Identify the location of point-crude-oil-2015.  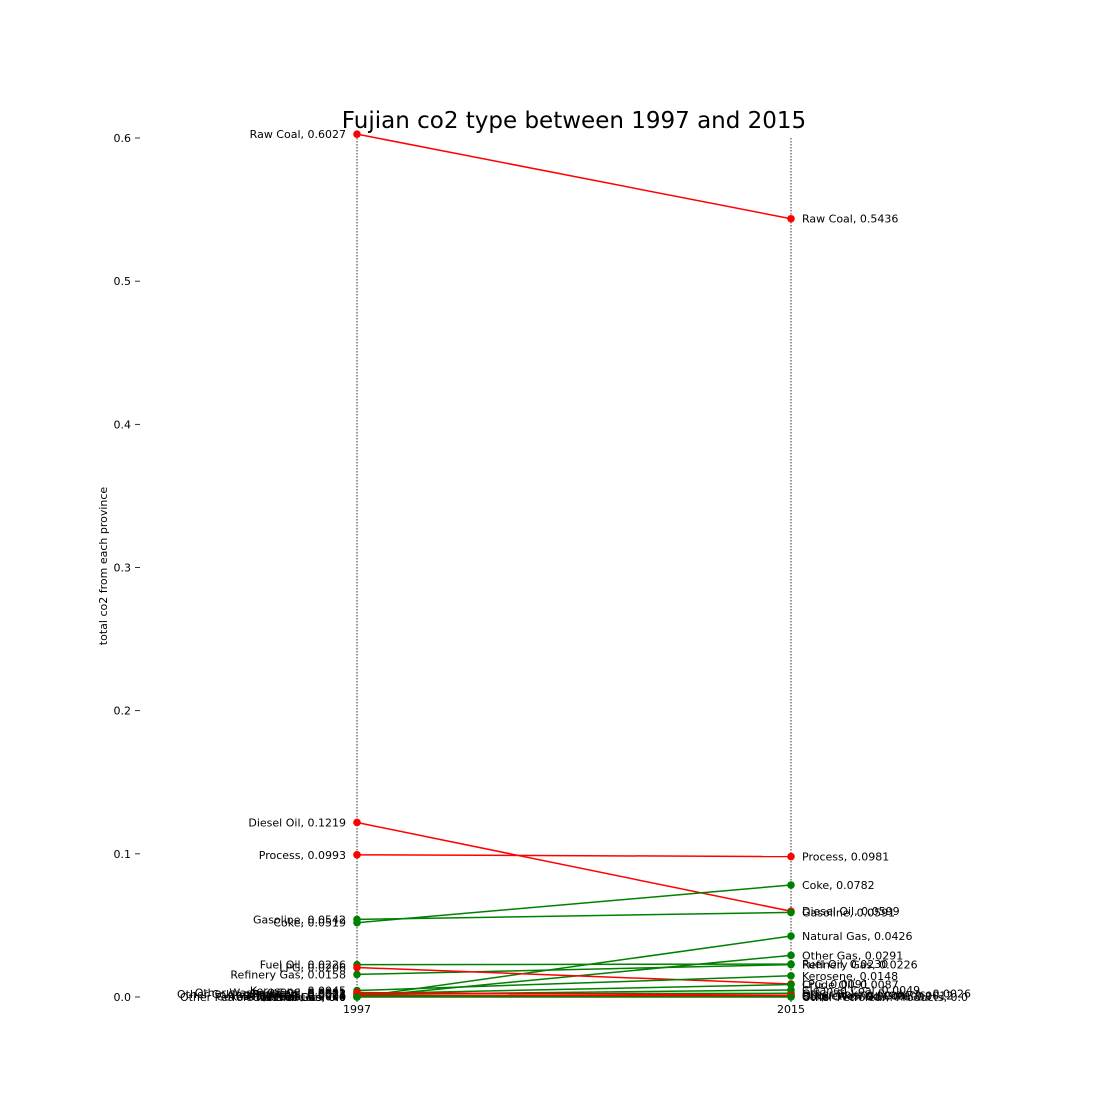
(791, 984).